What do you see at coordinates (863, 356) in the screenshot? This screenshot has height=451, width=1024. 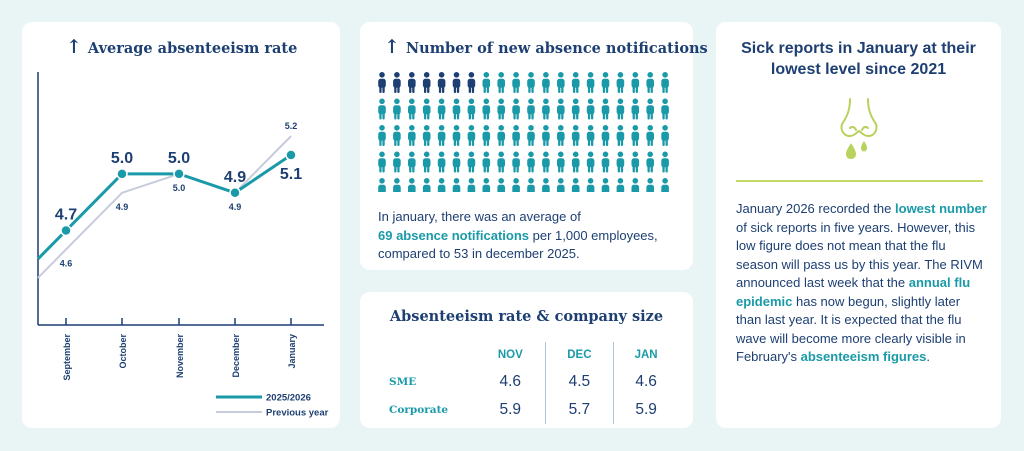 I see `highlight-text: absenteeism figures` at bounding box center [863, 356].